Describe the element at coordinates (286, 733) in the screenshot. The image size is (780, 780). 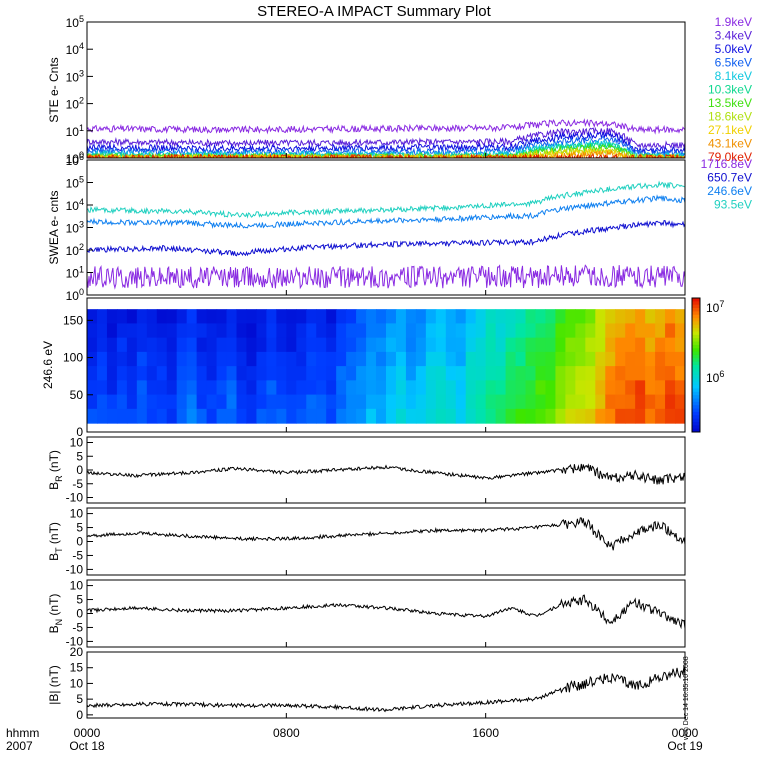
I see `x-tick-label: 0800` at that location.